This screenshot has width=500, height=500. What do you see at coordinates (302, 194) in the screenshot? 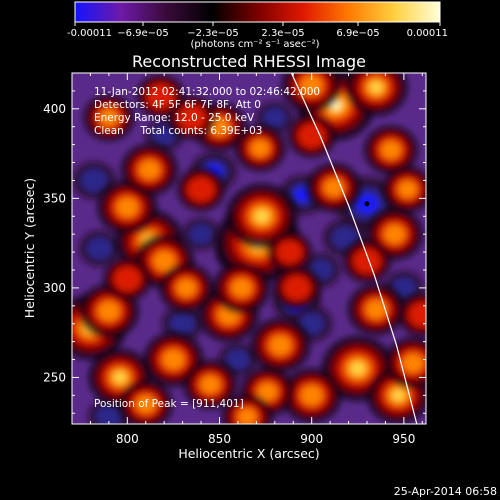
I see `negative-flux-peak` at bounding box center [302, 194].